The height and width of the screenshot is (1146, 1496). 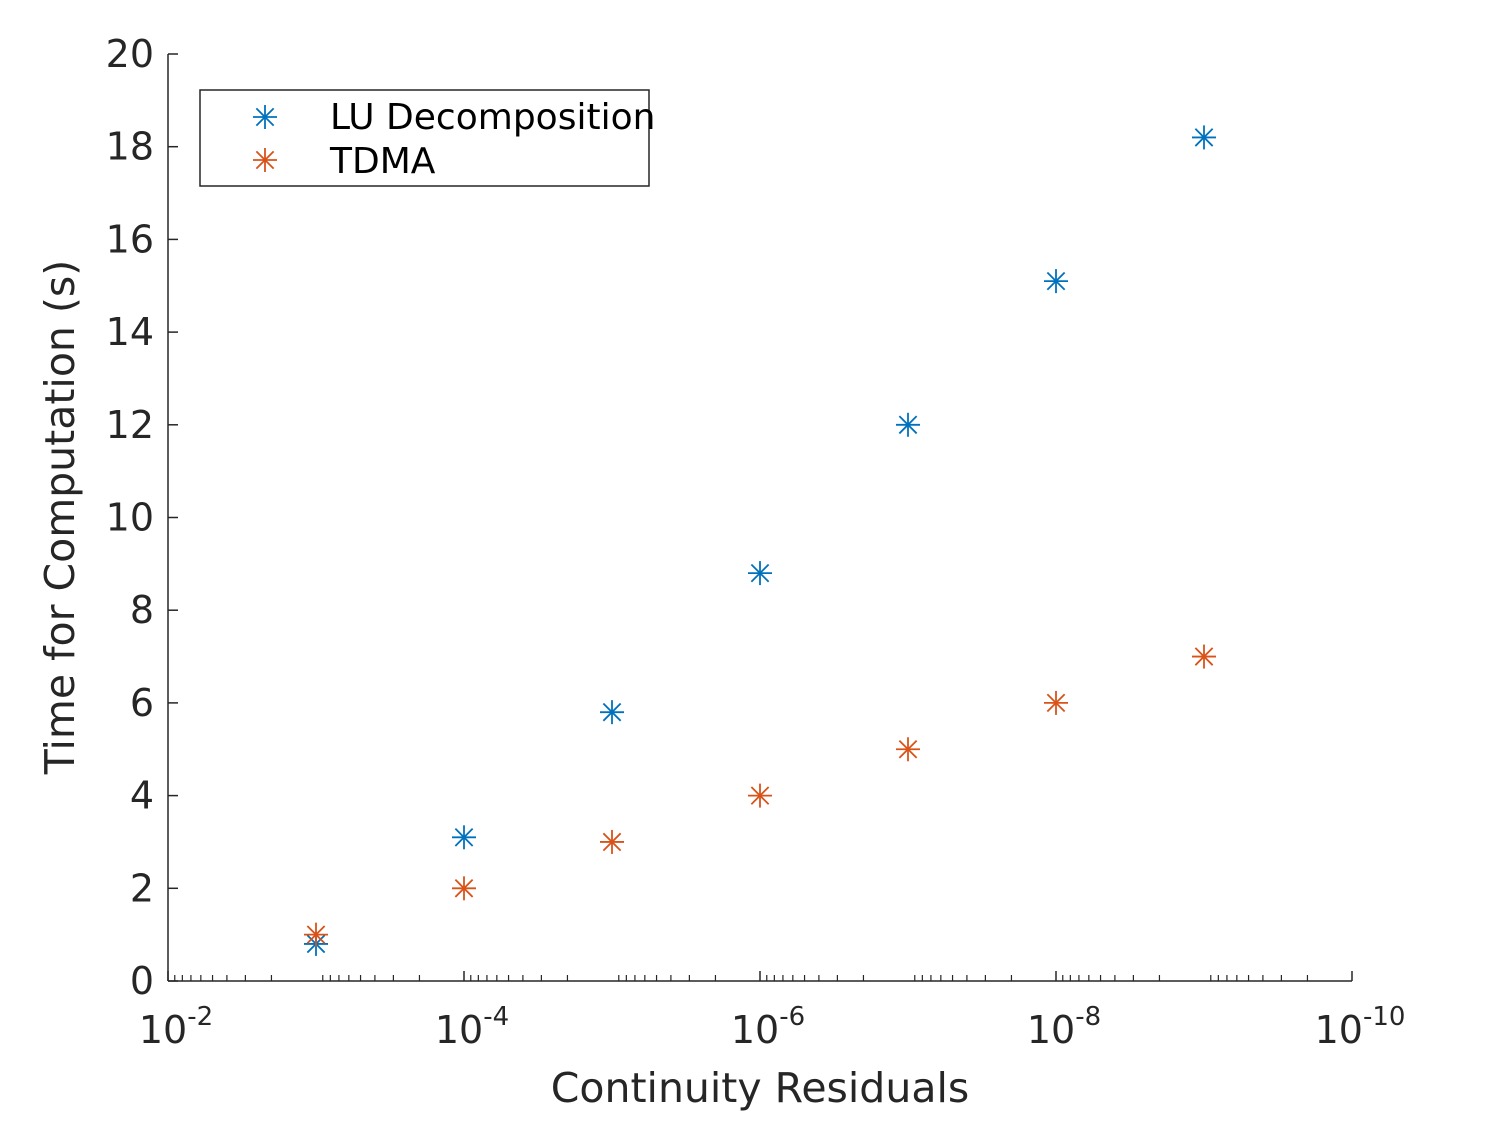 What do you see at coordinates (142, 981) in the screenshot?
I see `y-tick-label: 0` at bounding box center [142, 981].